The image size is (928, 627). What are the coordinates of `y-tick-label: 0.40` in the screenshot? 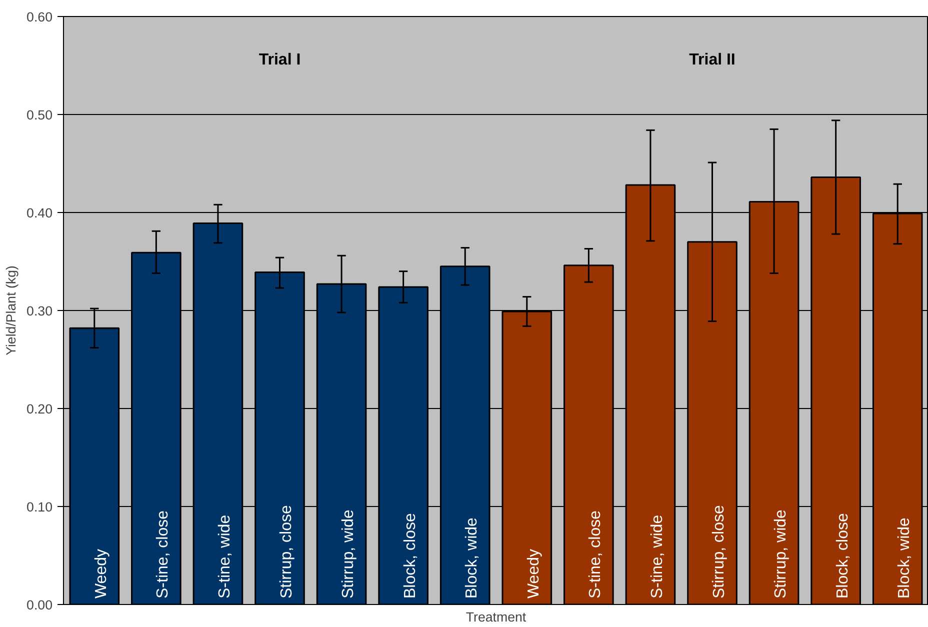 It's located at (39, 213).